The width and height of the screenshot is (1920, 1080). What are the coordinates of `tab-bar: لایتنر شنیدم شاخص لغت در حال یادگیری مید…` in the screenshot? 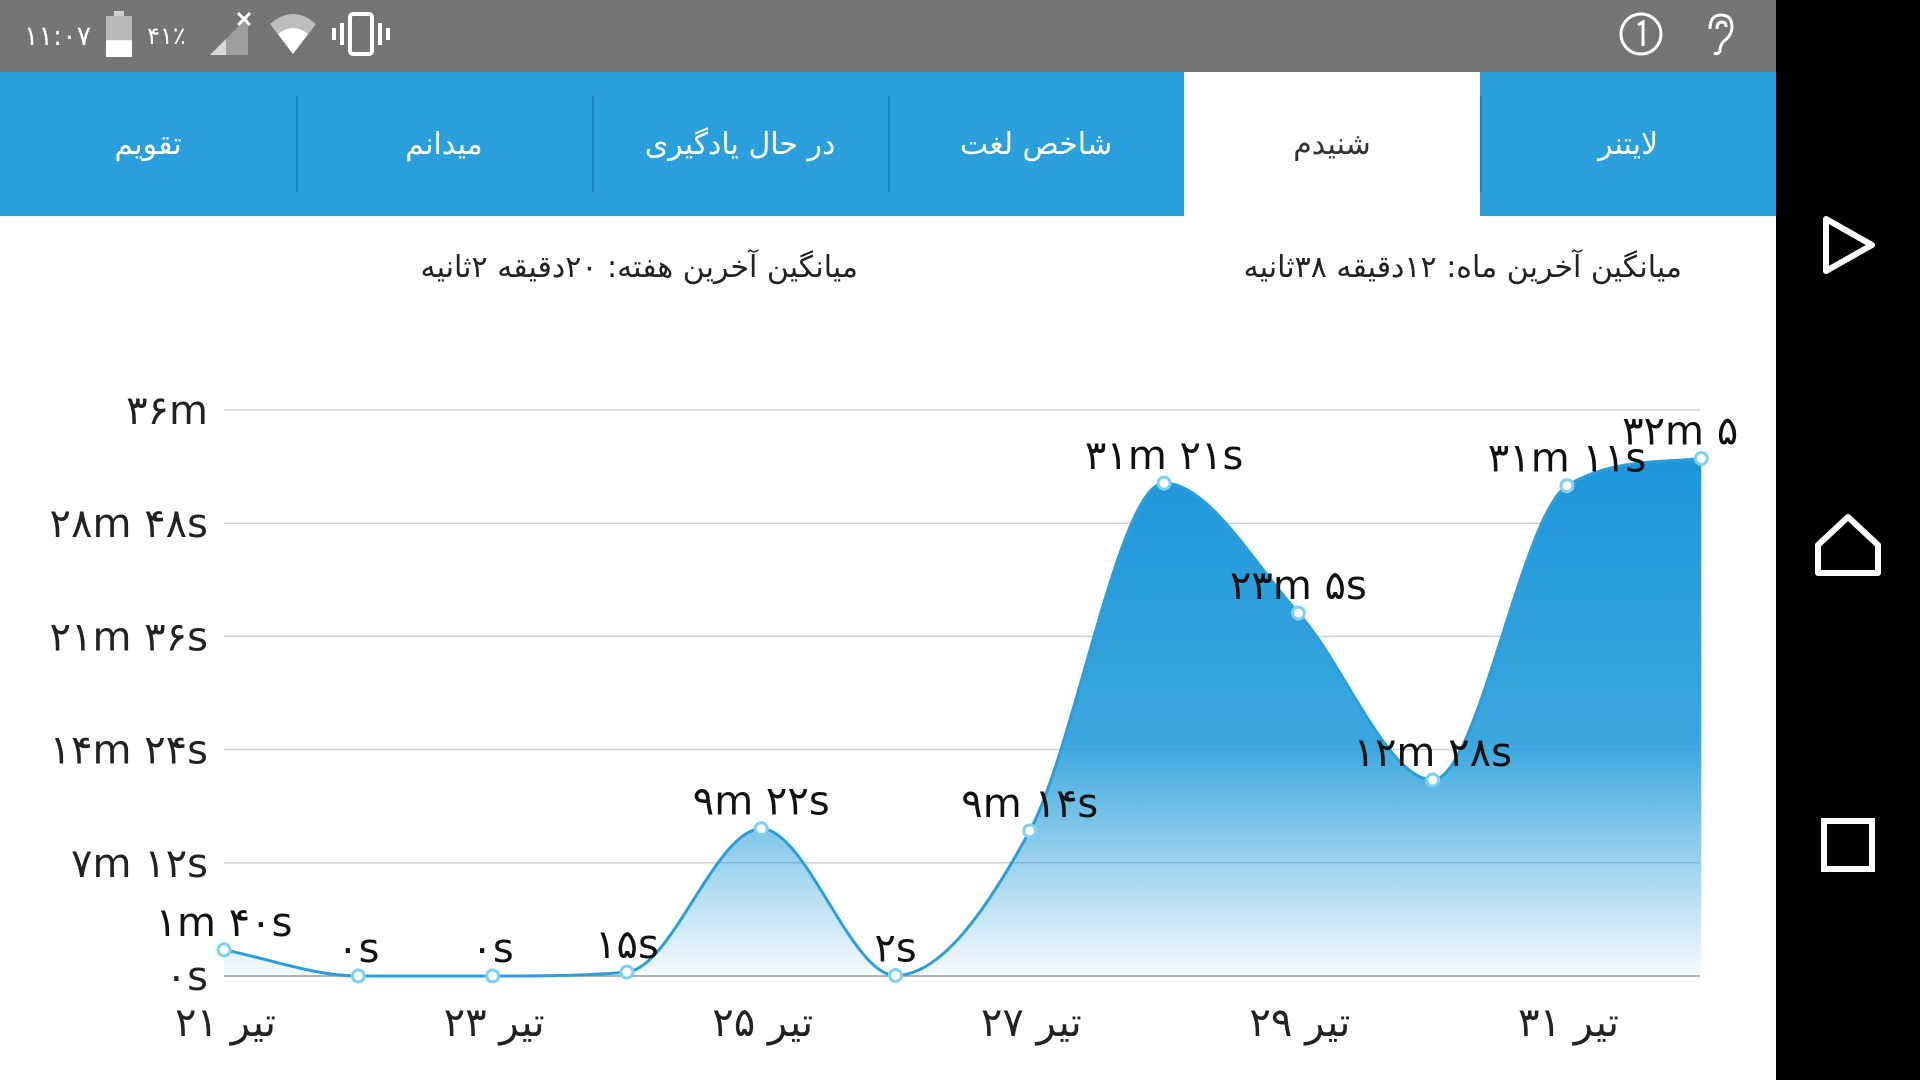 It's located at (888, 144).